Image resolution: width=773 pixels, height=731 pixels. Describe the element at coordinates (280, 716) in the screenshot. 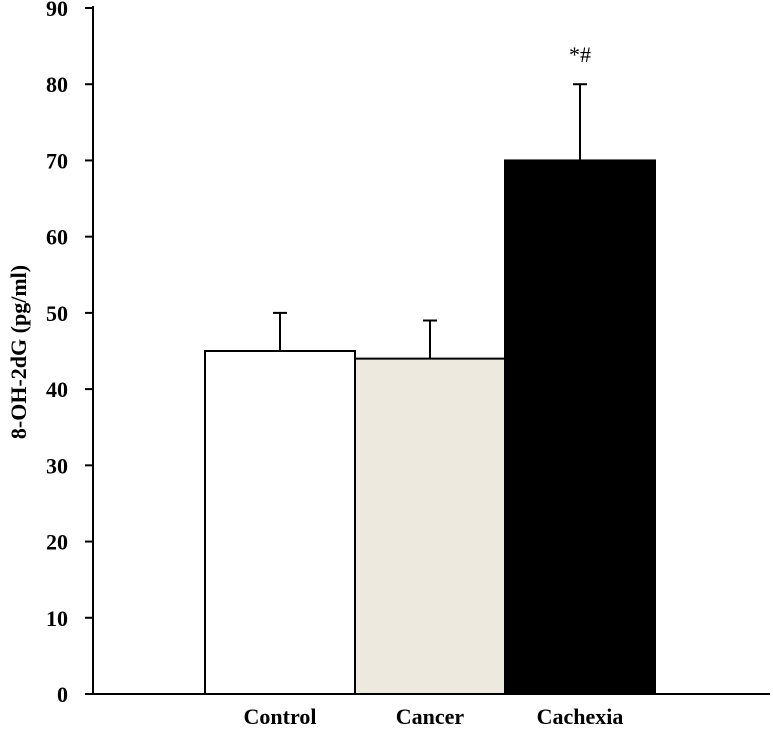

I see `x-tick-label: Control` at that location.